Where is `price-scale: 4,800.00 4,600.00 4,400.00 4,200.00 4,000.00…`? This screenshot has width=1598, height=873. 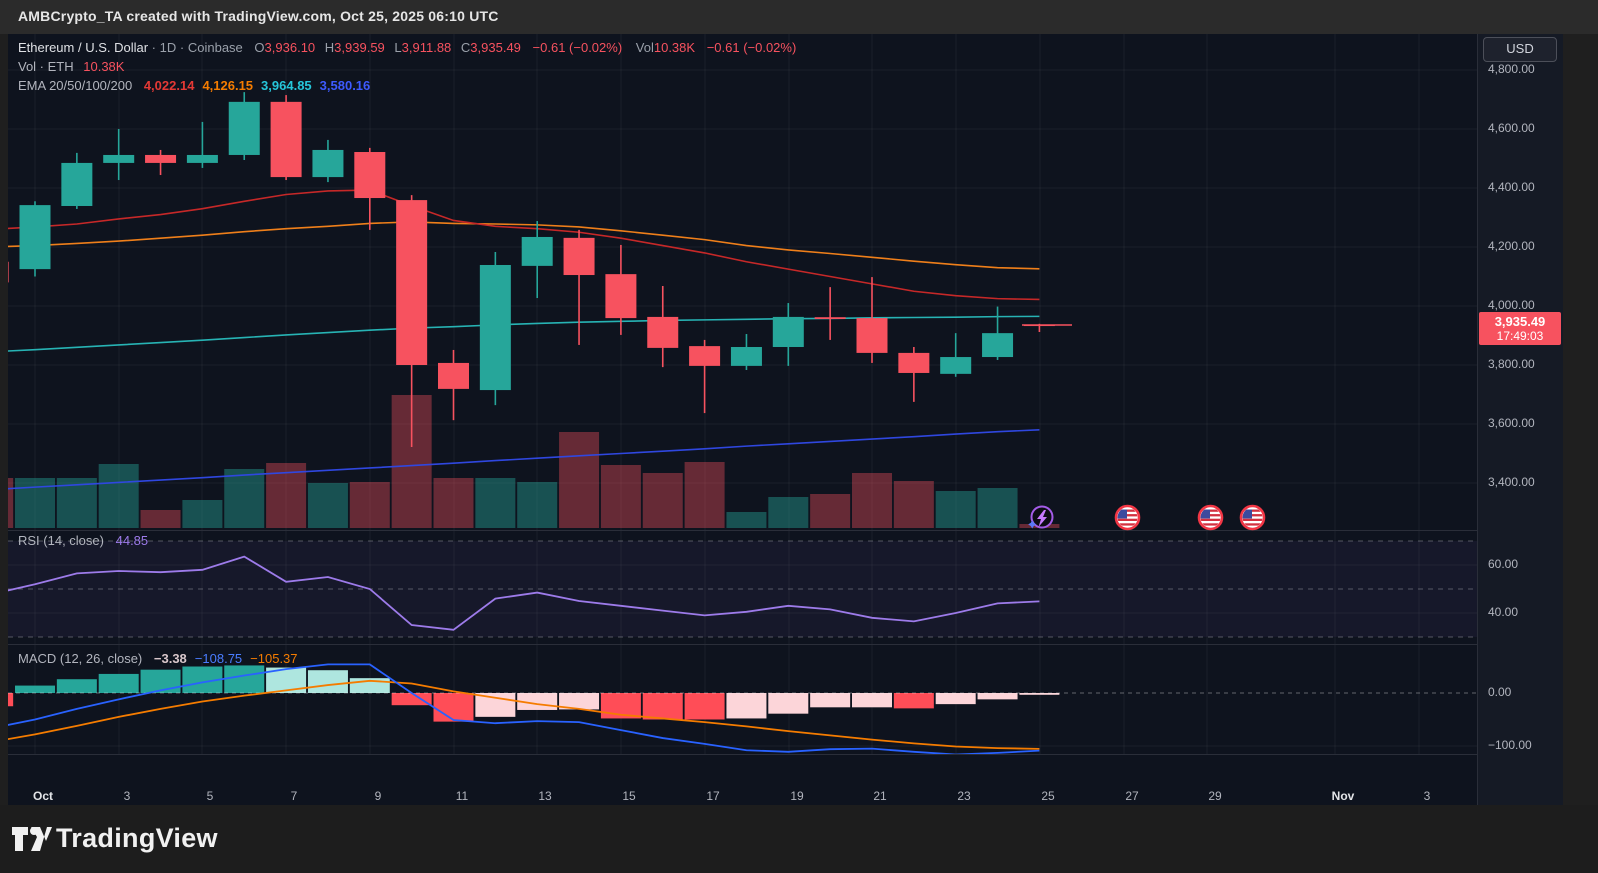
price-scale: 4,800.00 4,600.00 4,400.00 4,200.00 4,000.00… is located at coordinates (1520, 419).